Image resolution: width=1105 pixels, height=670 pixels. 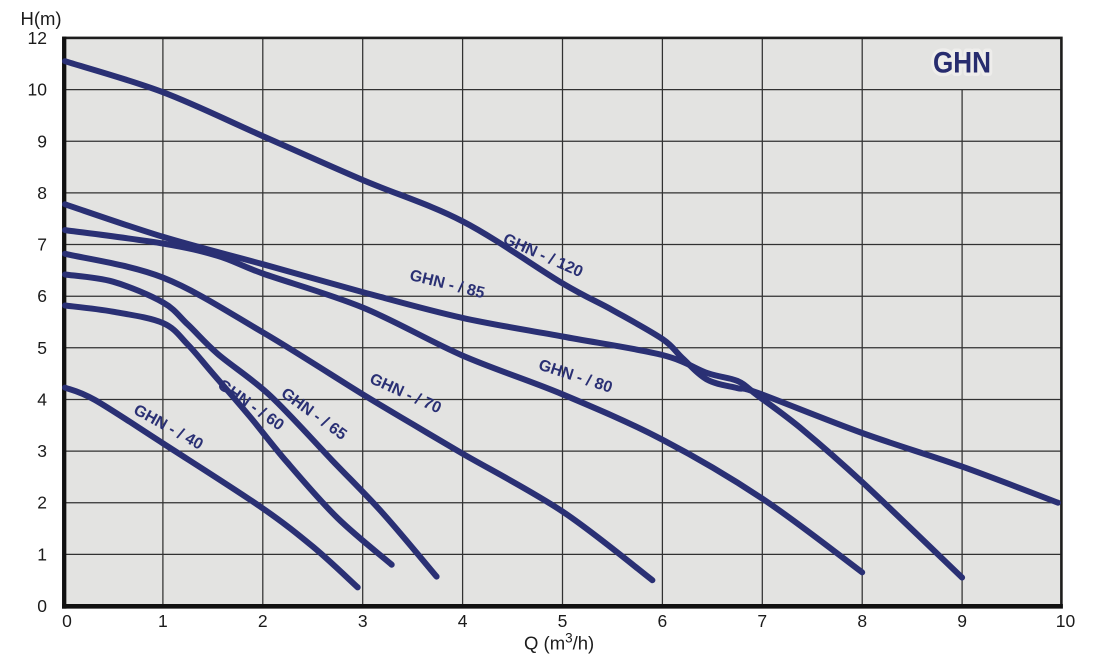 What do you see at coordinates (37, 38) in the screenshot?
I see `svg-text: 12` at bounding box center [37, 38].